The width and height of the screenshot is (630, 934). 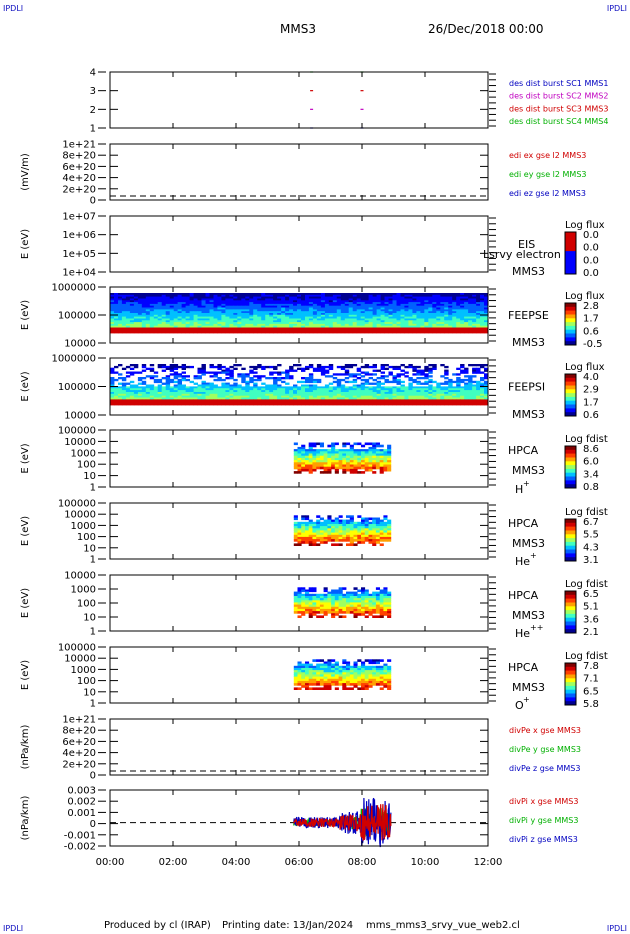 What do you see at coordinates (536, 627) in the screenshot?
I see `species-charge: ++` at bounding box center [536, 627].